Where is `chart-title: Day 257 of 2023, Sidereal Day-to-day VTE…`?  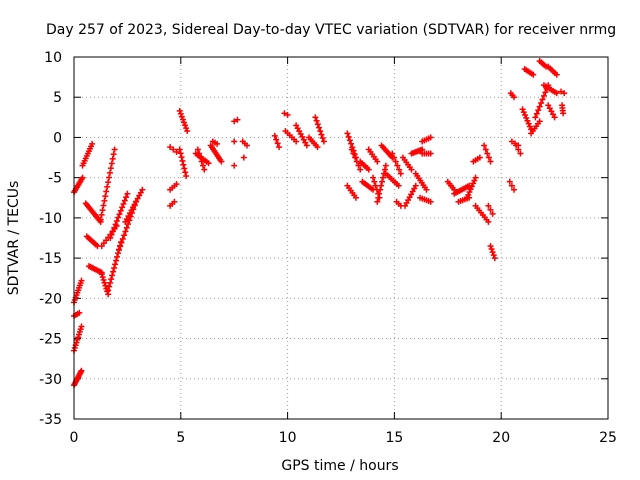 chart-title: Day 257 of 2023, Sidereal Day-to-day VTE… is located at coordinates (331, 30).